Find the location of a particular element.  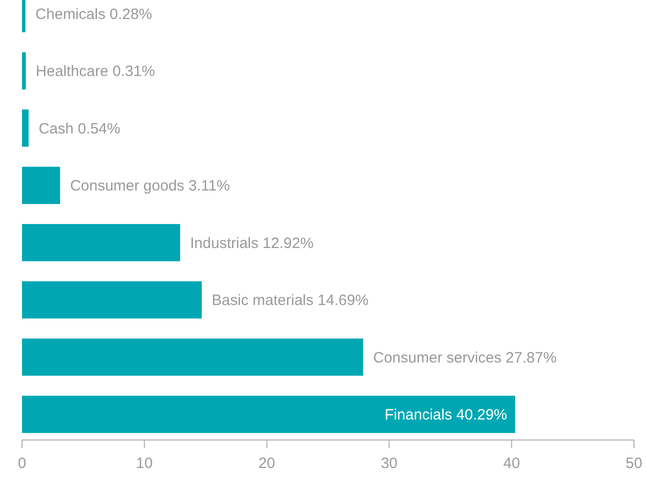

category-label: Financials 40.29% is located at coordinates (446, 415).